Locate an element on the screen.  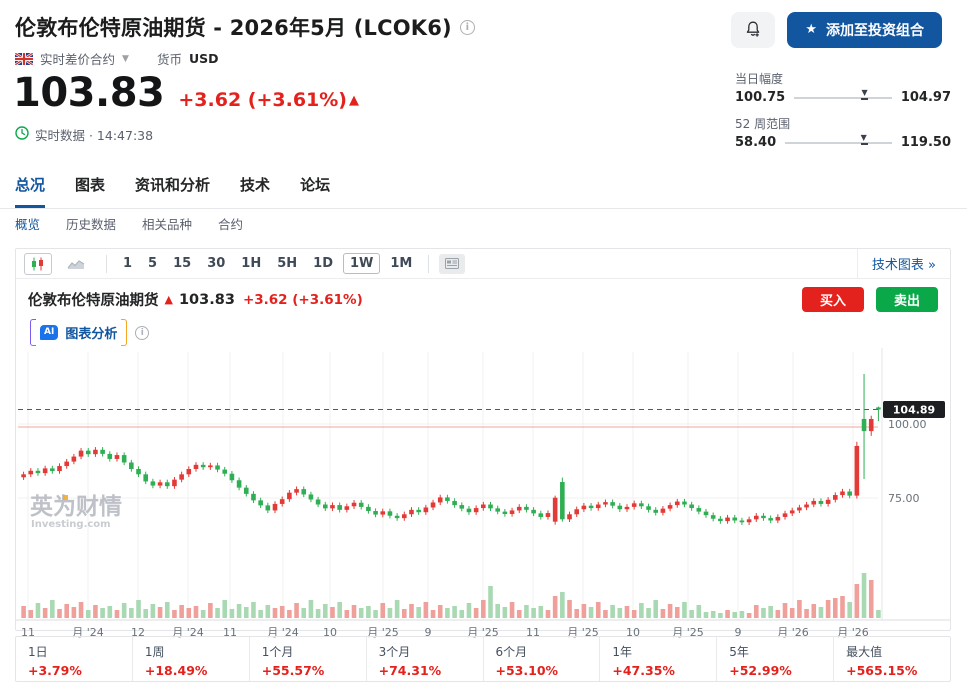
perf-cell-1日: 1日 +3.79% is located at coordinates (74, 659).